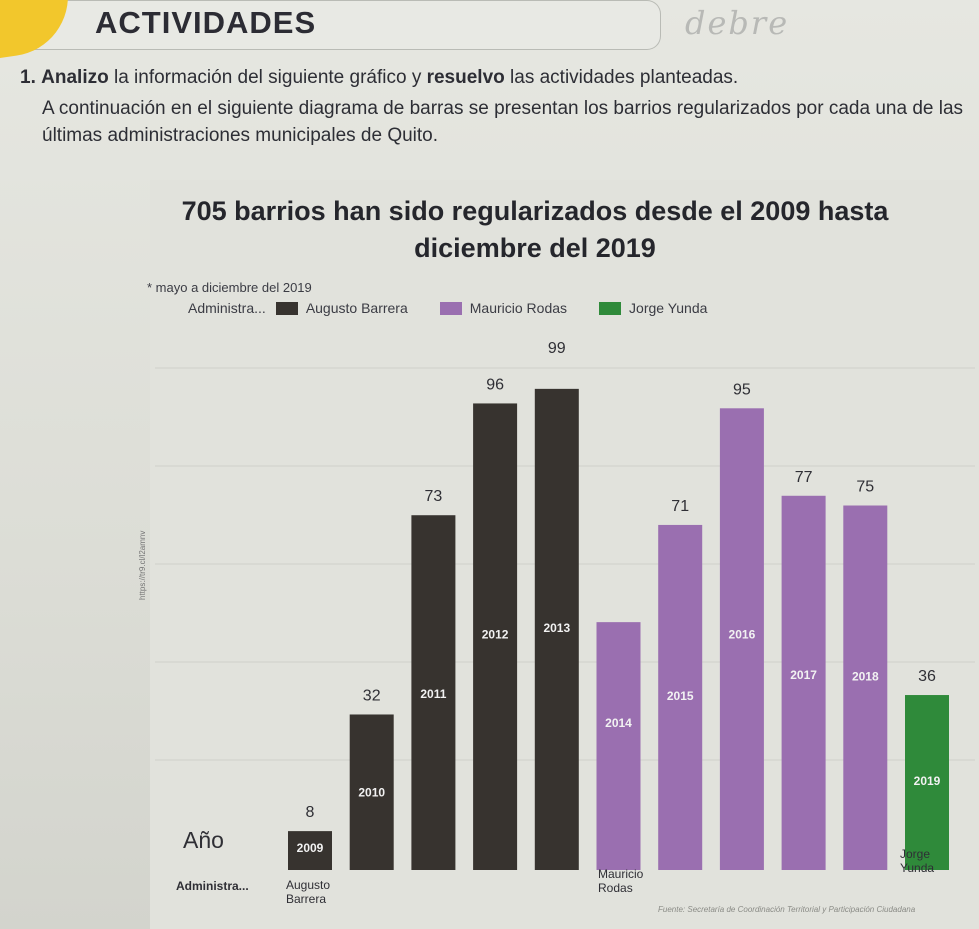 The width and height of the screenshot is (979, 929). I want to click on year-label-2013: 2013, so click(556, 628).